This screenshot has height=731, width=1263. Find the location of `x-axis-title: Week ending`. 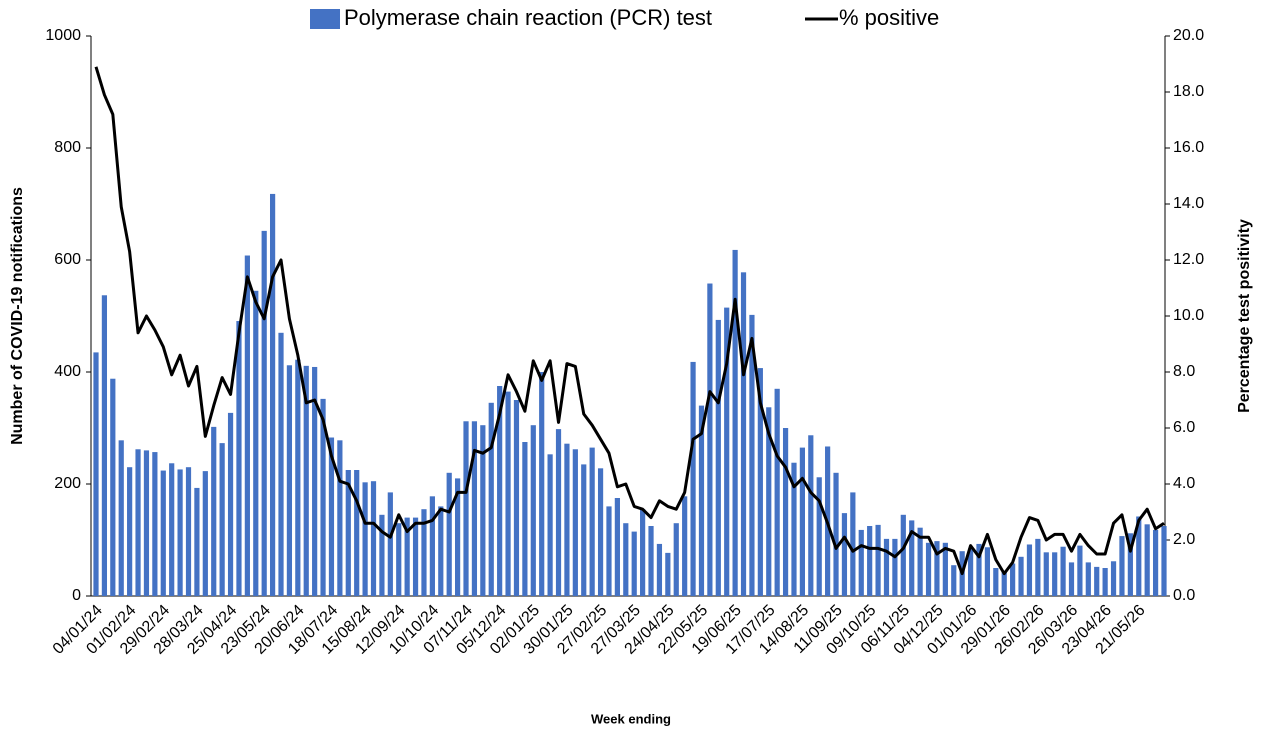

x-axis-title: Week ending is located at coordinates (631, 718).